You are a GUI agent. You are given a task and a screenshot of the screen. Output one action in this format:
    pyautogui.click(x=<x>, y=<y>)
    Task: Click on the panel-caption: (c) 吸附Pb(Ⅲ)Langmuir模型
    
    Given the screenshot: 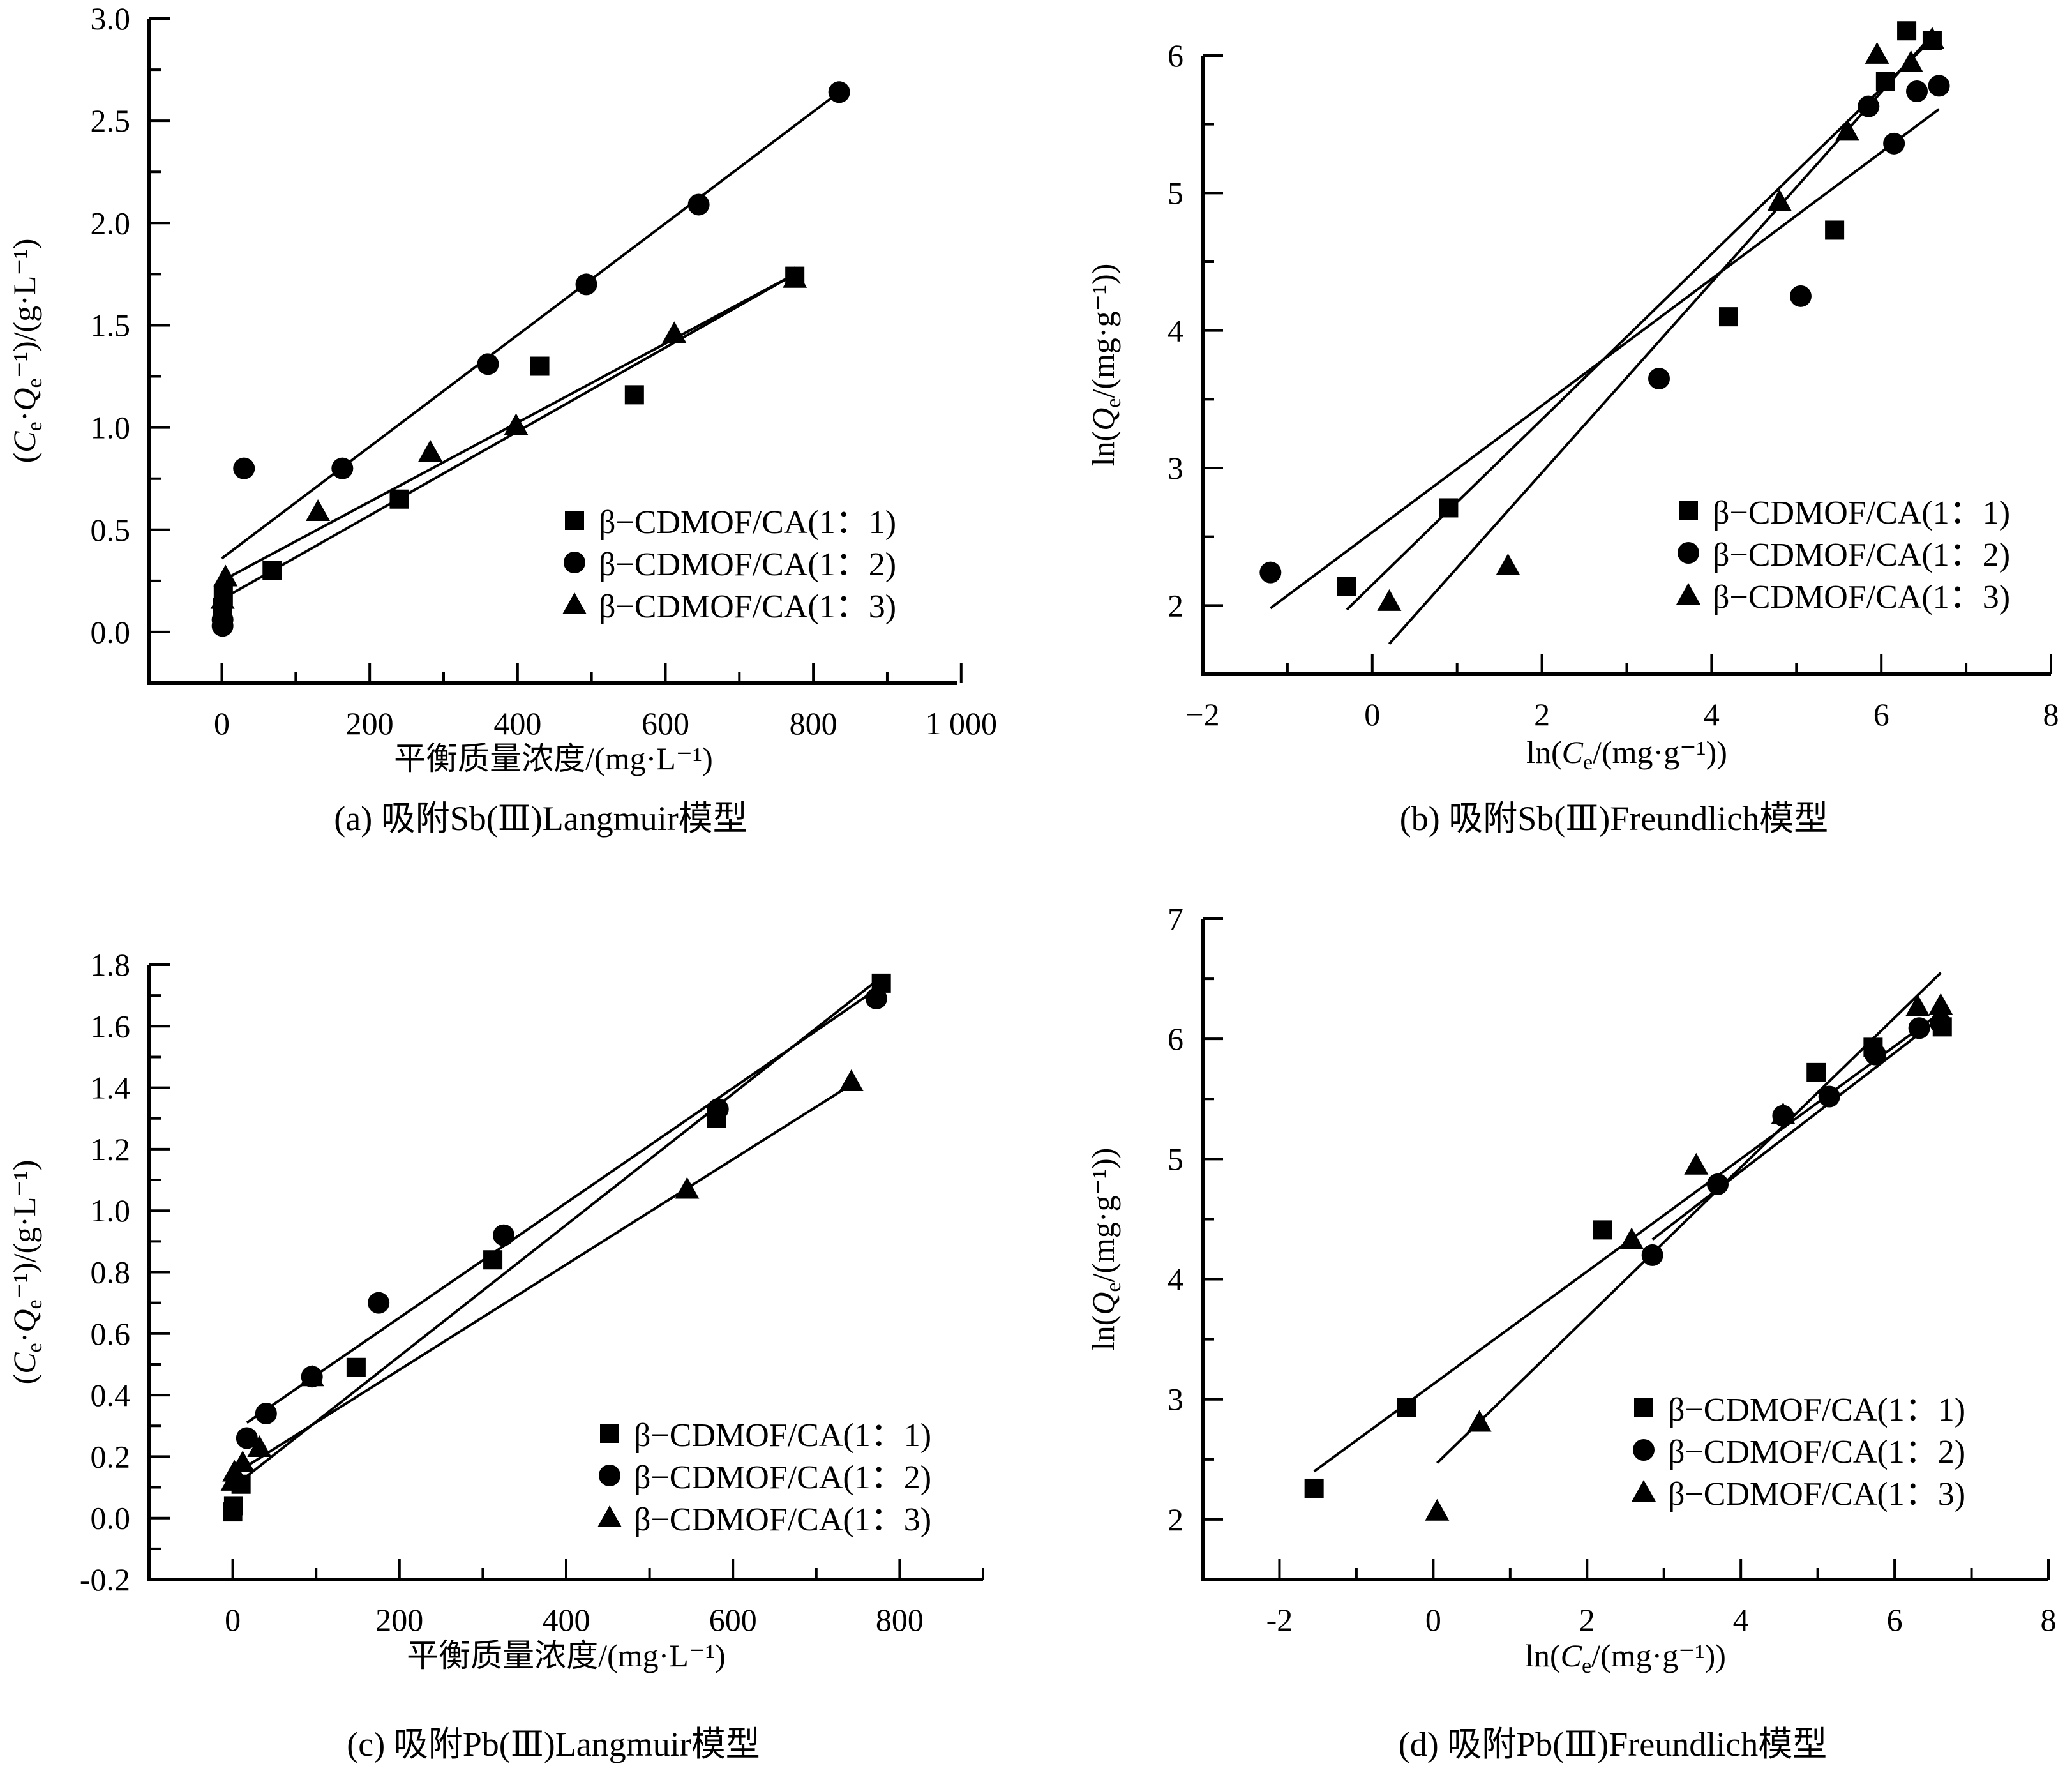 What is the action you would take?
    pyautogui.click(x=553, y=1744)
    